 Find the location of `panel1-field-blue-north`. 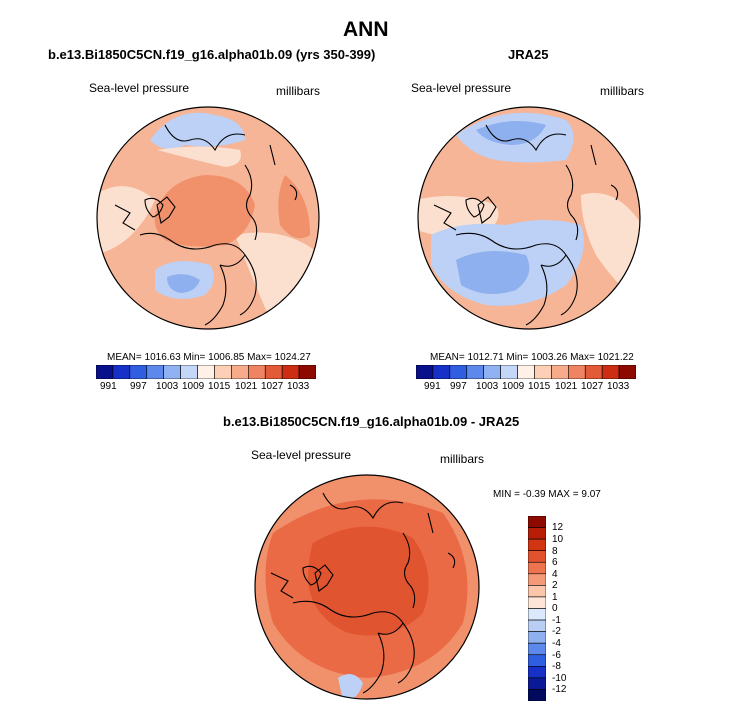

panel1-field-blue-north is located at coordinates (197, 130).